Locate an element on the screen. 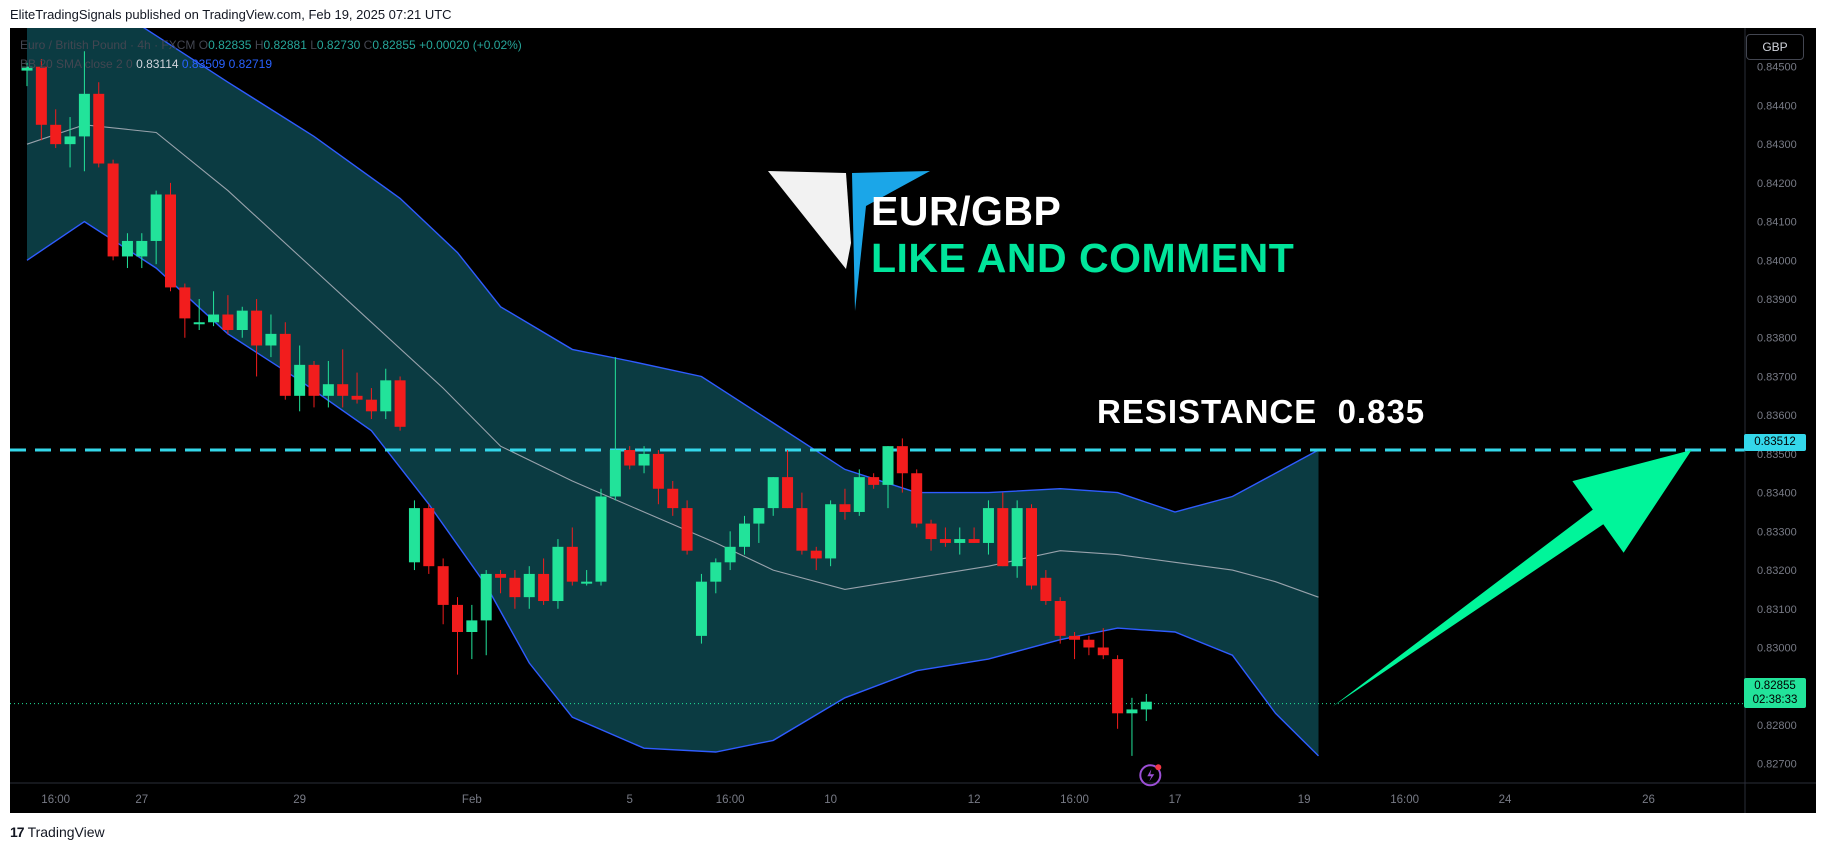 This screenshot has height=853, width=1826. y-tick-label: 0.84100 is located at coordinates (1777, 223).